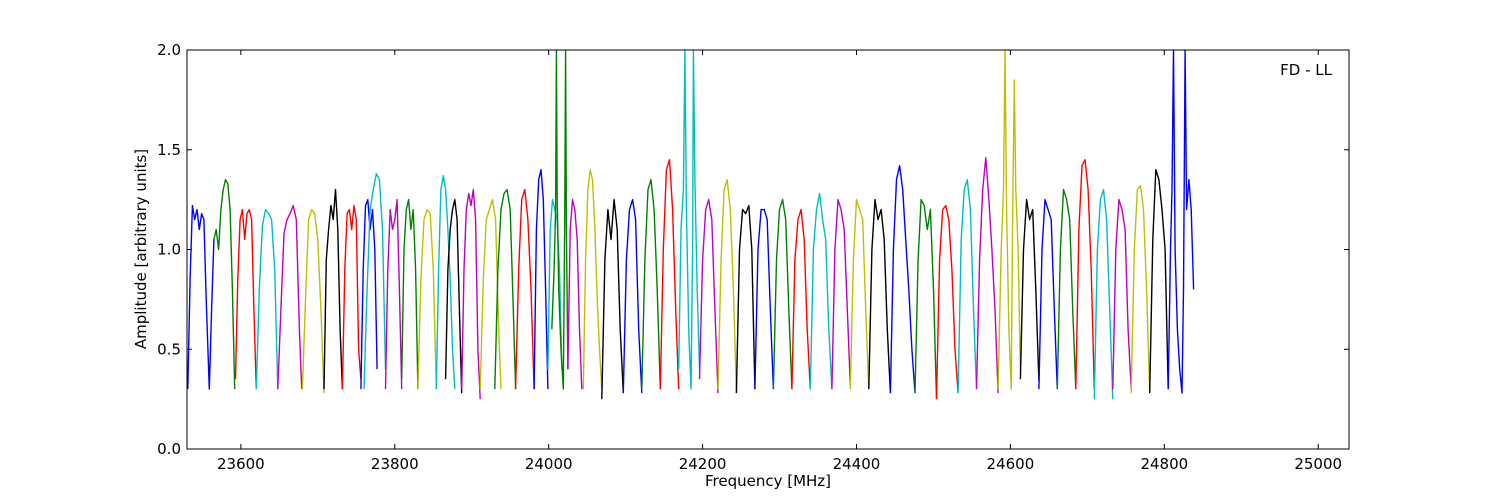 The height and width of the screenshot is (500, 1500). I want to click on y-tick-label-0: 0.0, so click(169, 449).